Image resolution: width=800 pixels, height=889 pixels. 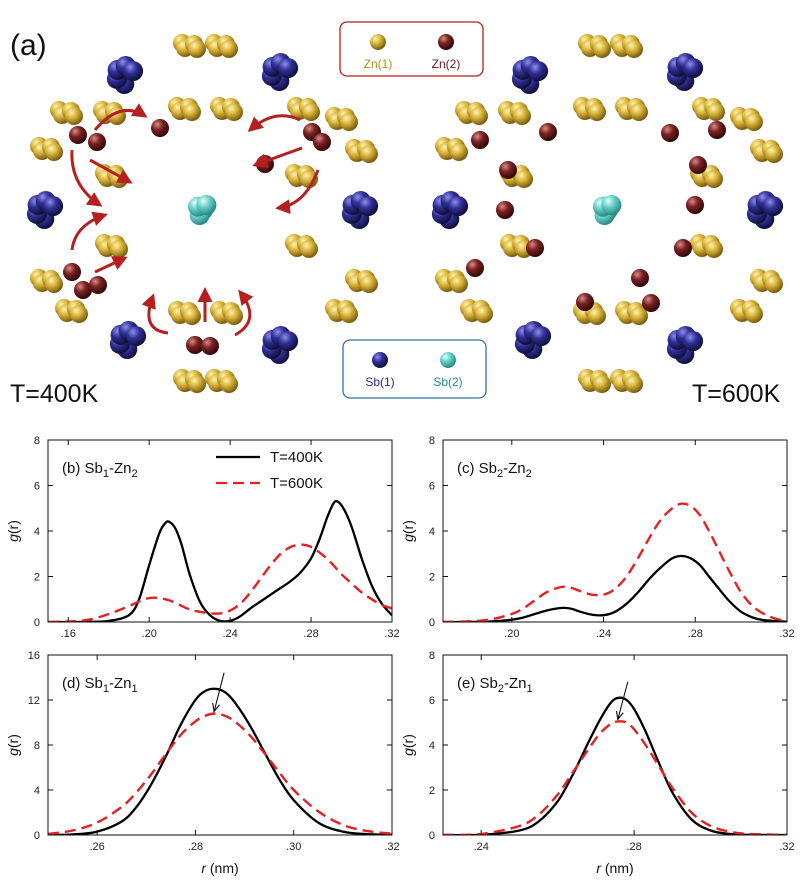 What do you see at coordinates (432, 578) in the screenshot?
I see `y-tick-label: 2` at bounding box center [432, 578].